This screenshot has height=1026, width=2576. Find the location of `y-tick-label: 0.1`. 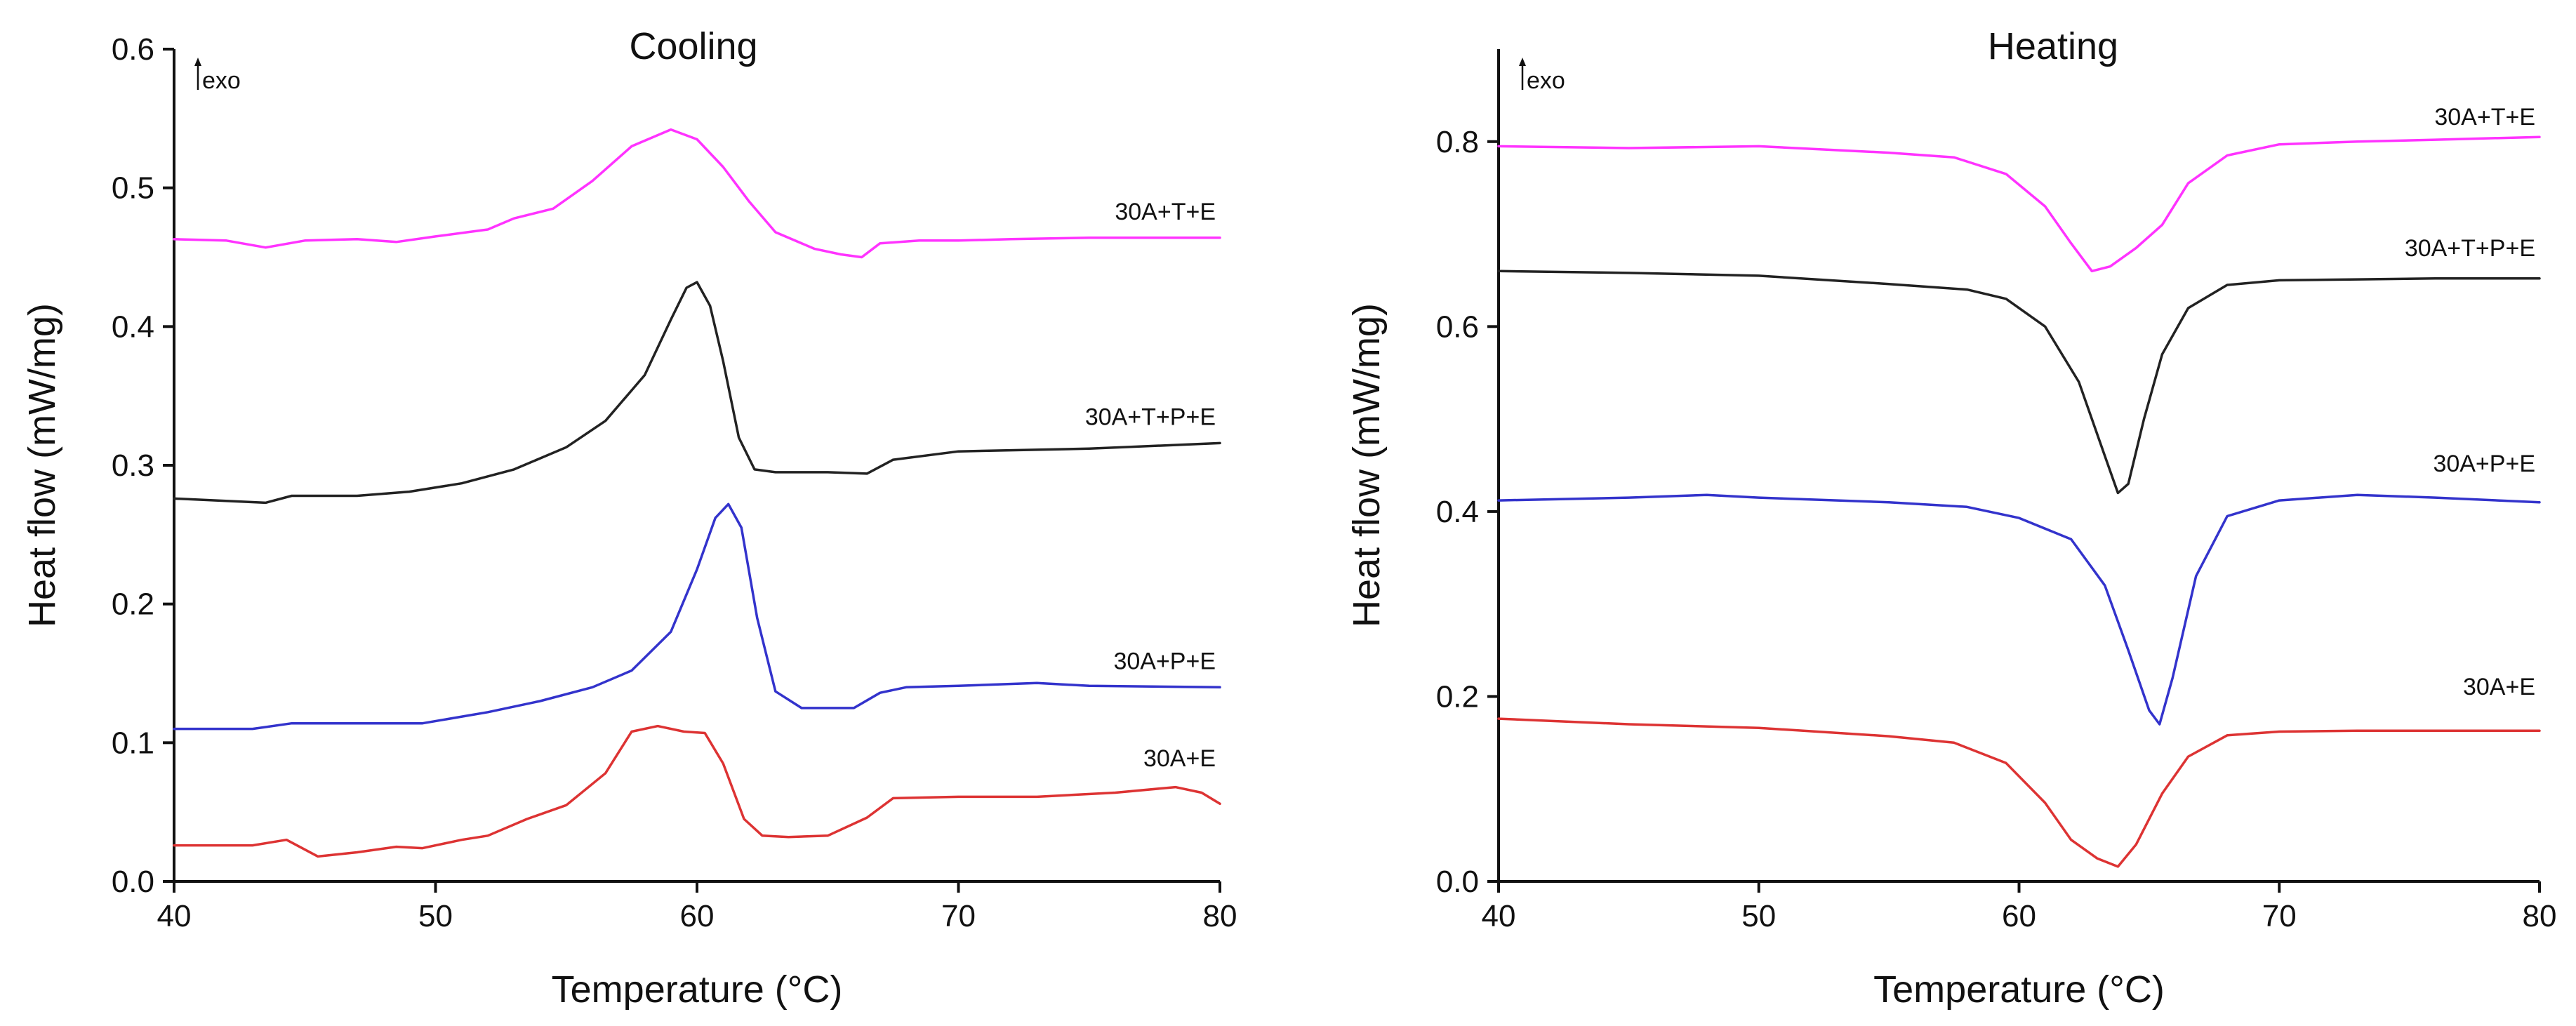

y-tick-label: 0.1 is located at coordinates (133, 743).